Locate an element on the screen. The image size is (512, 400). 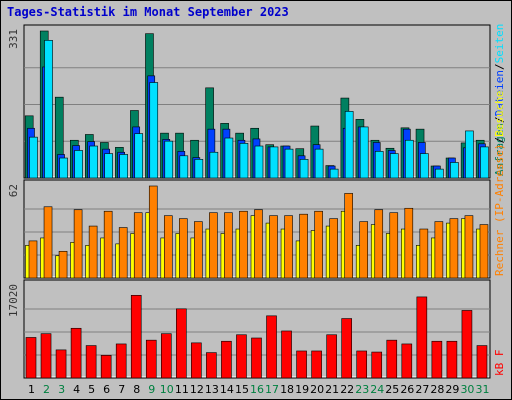
x-tick-label-day-13: 13 is located at coordinates (212, 389).